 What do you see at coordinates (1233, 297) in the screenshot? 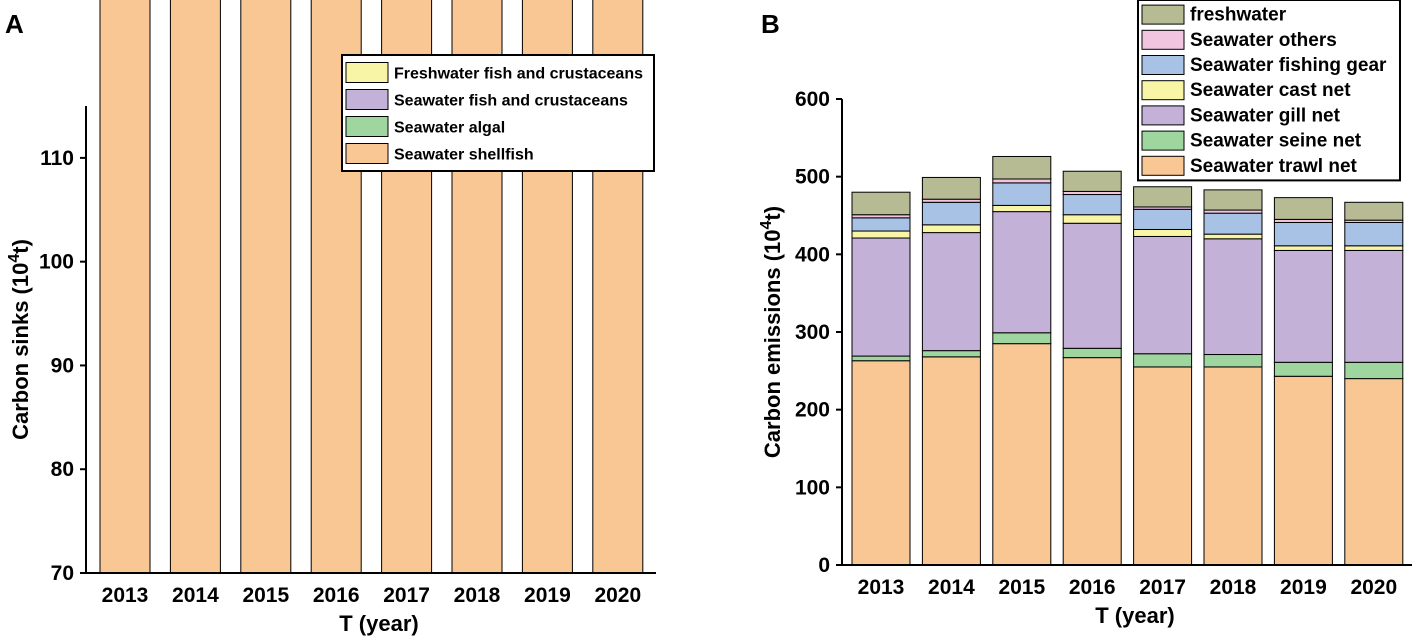
I see `bar-segment-2018-seawater-gill-net` at bounding box center [1233, 297].